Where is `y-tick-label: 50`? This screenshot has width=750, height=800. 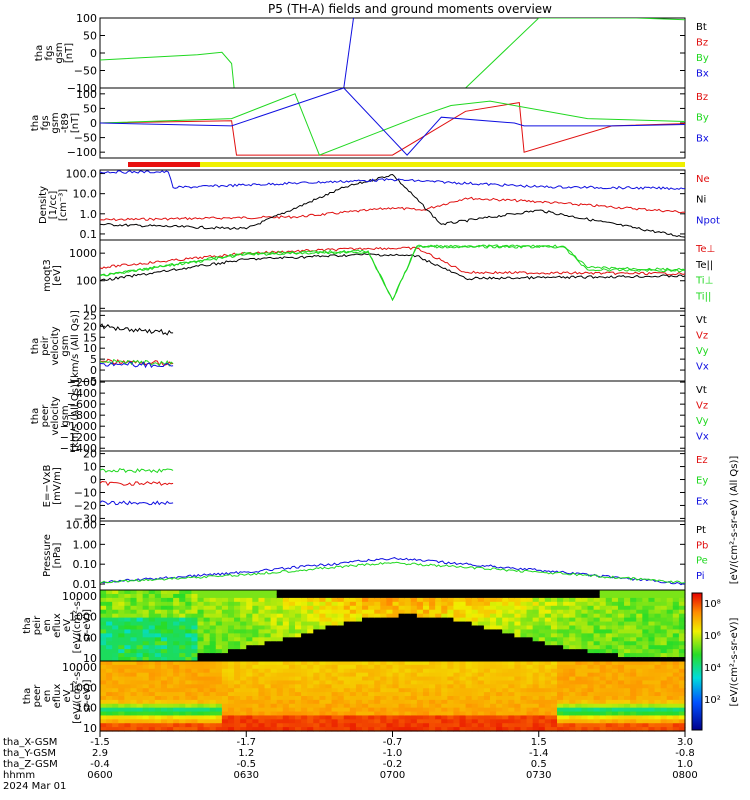 y-tick-label: 50 is located at coordinates (90, 36).